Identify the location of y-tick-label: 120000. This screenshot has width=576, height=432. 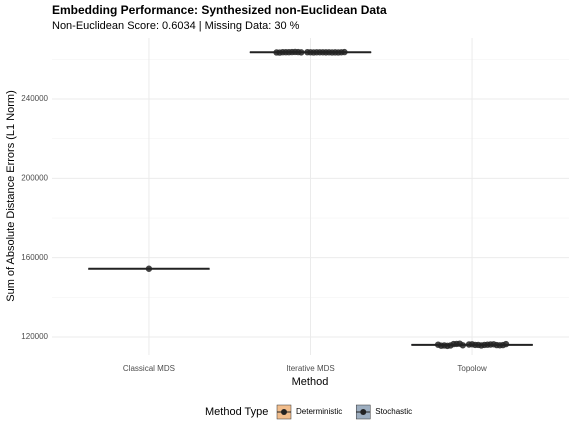
(34, 336).